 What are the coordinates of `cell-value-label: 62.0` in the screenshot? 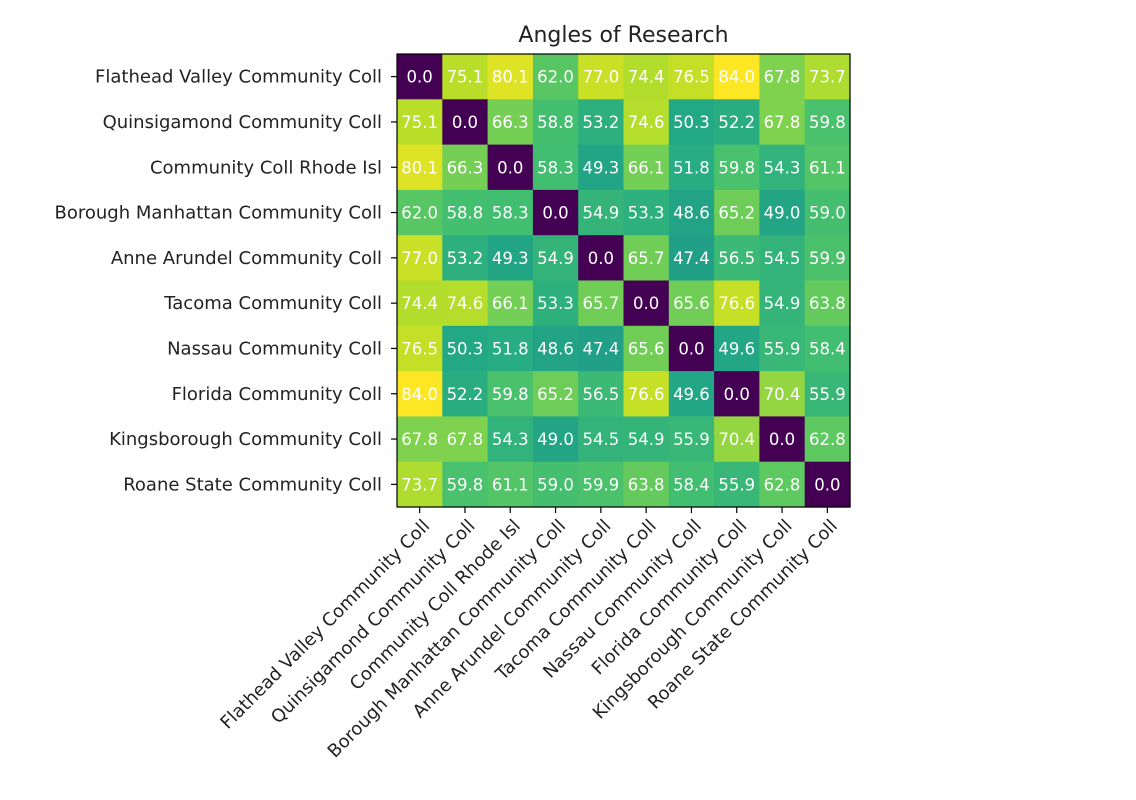 It's located at (419, 213).